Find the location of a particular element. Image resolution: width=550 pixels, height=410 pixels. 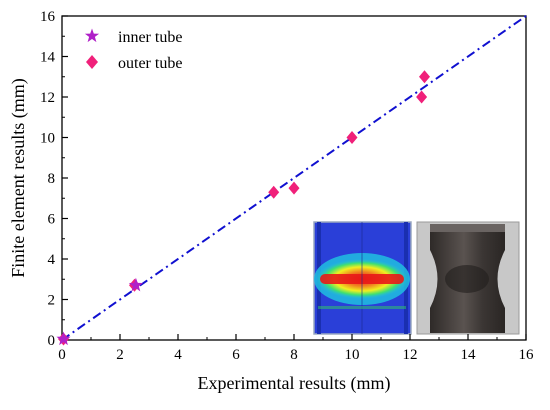

y-tick-label: 4 is located at coordinates (52, 260).